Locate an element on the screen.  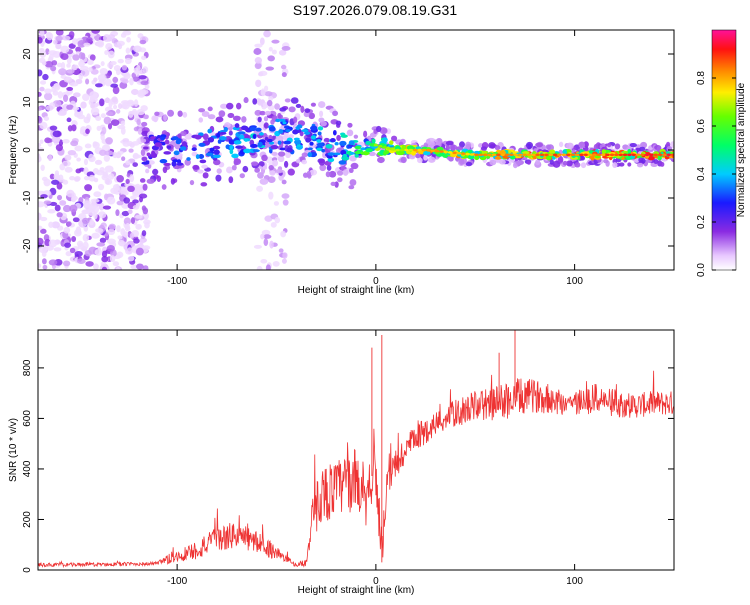
snr-y-label: SNR (10 * v/v) is located at coordinates (13, 450).